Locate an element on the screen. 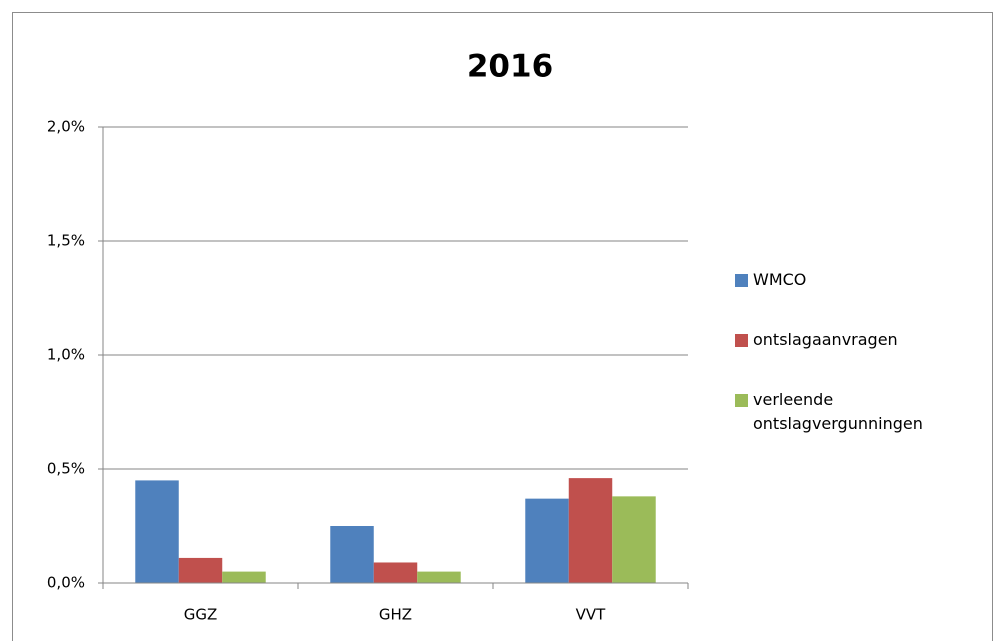  chart-title: 2016 is located at coordinates (510, 67).